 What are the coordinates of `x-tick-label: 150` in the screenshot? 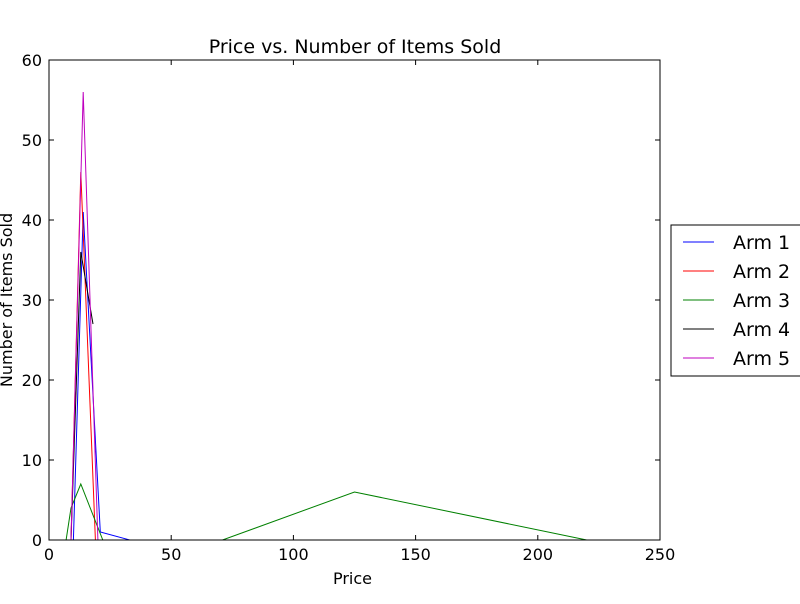 It's located at (415, 554).